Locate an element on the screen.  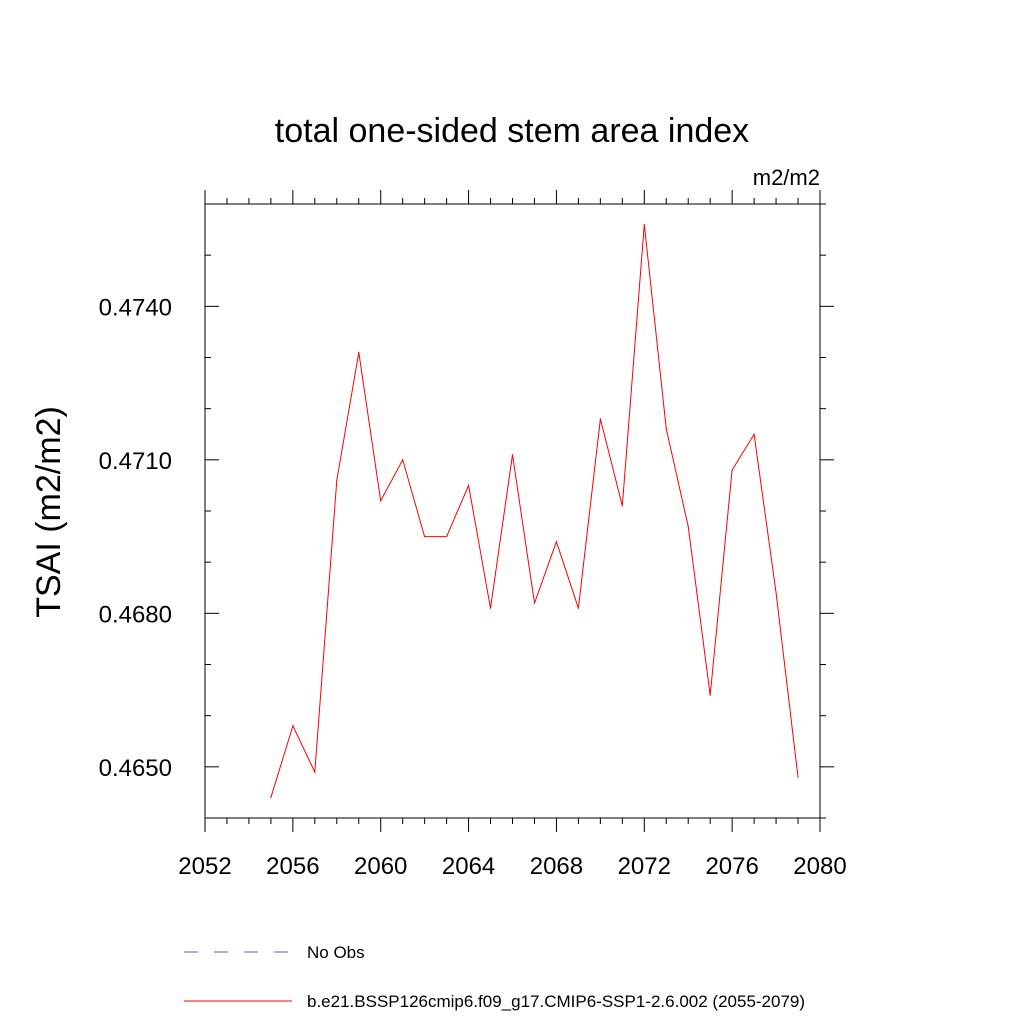
units-label: m2/m2 is located at coordinates (786, 177).